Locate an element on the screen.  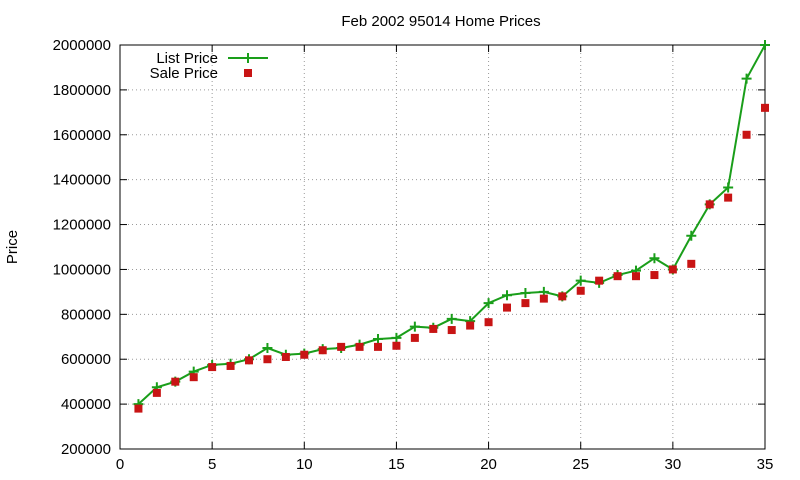
y-tick-label: 600000 is located at coordinates (86, 359).